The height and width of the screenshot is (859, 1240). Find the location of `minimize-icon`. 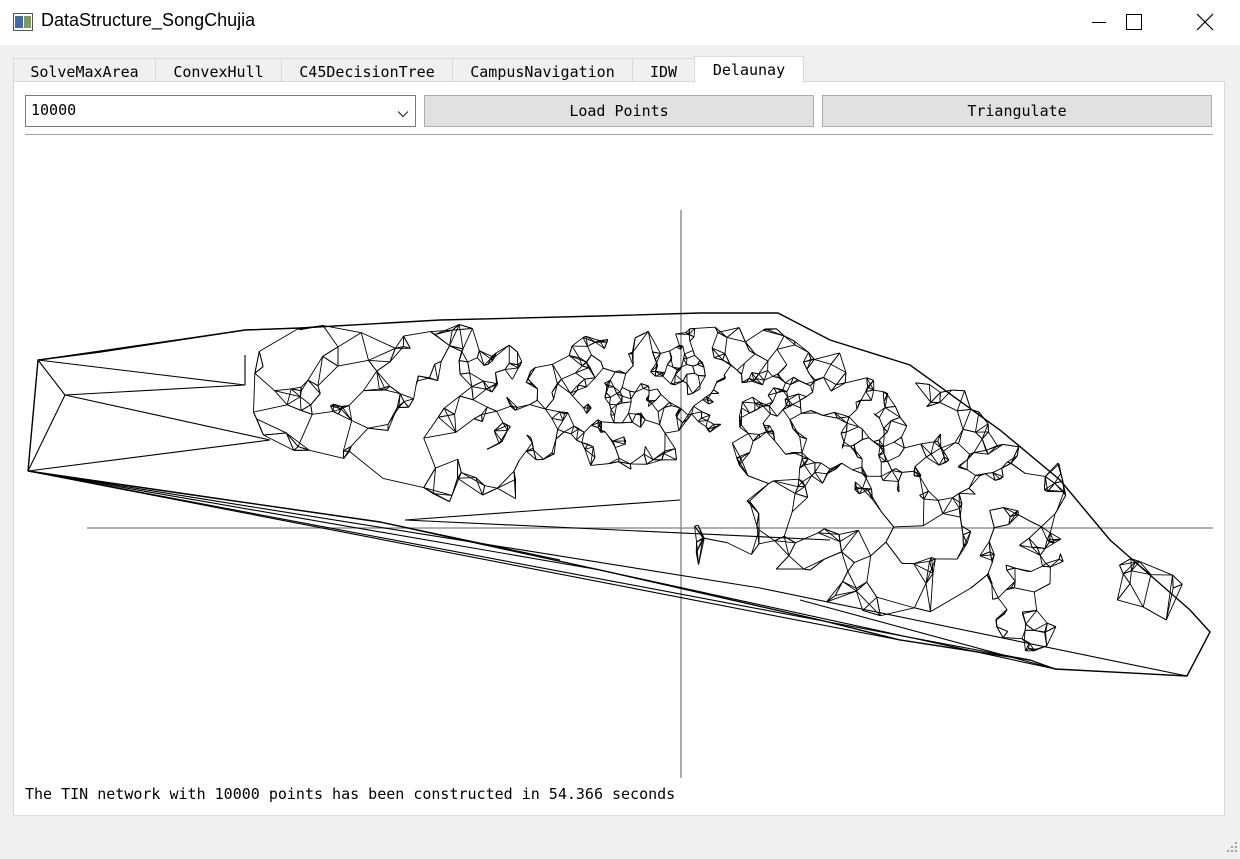

minimize-icon is located at coordinates (1099, 22).